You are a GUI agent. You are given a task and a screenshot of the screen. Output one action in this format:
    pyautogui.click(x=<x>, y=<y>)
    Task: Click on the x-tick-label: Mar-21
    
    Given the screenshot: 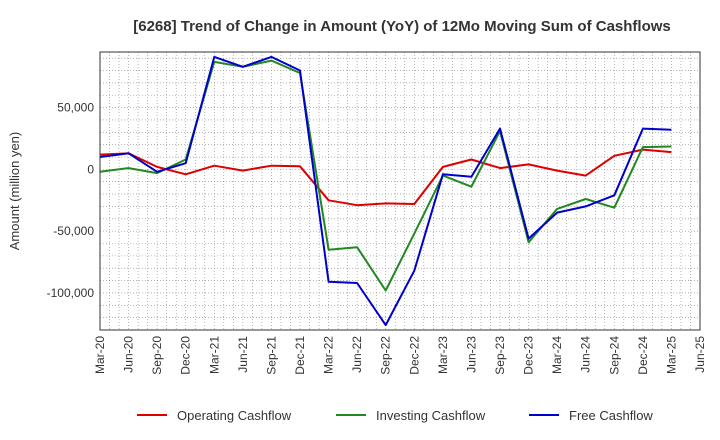 What is the action you would take?
    pyautogui.click(x=214, y=355)
    